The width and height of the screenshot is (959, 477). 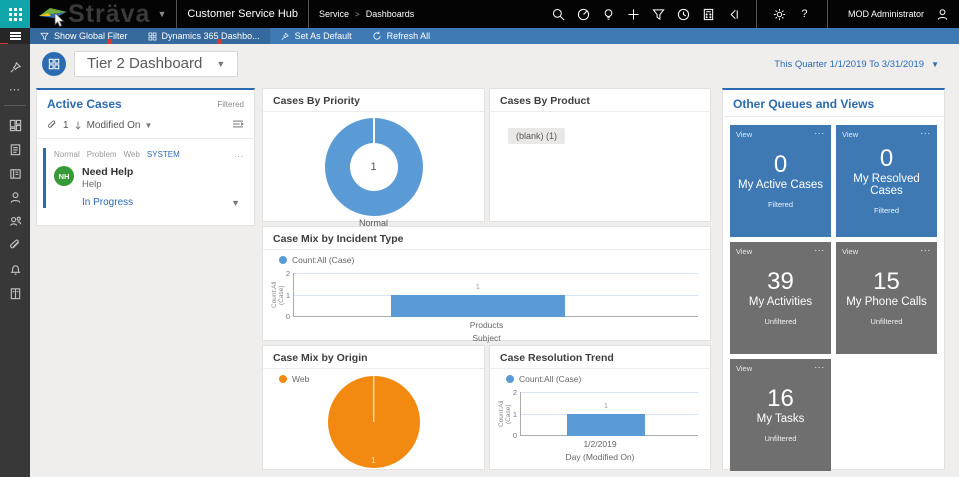 What do you see at coordinates (162, 14) in the screenshot?
I see `brand-chevron-down-icon: ▼` at bounding box center [162, 14].